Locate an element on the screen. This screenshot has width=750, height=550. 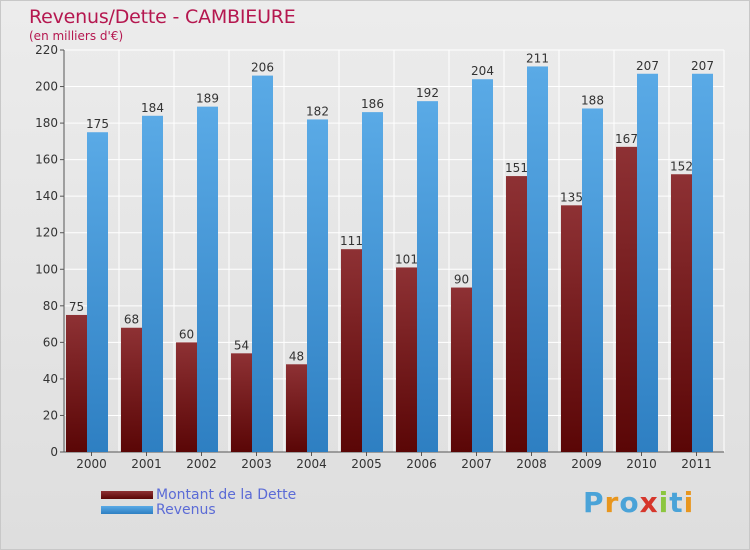
chart-subtitle: (en milliers d'€) is located at coordinates (76, 36).